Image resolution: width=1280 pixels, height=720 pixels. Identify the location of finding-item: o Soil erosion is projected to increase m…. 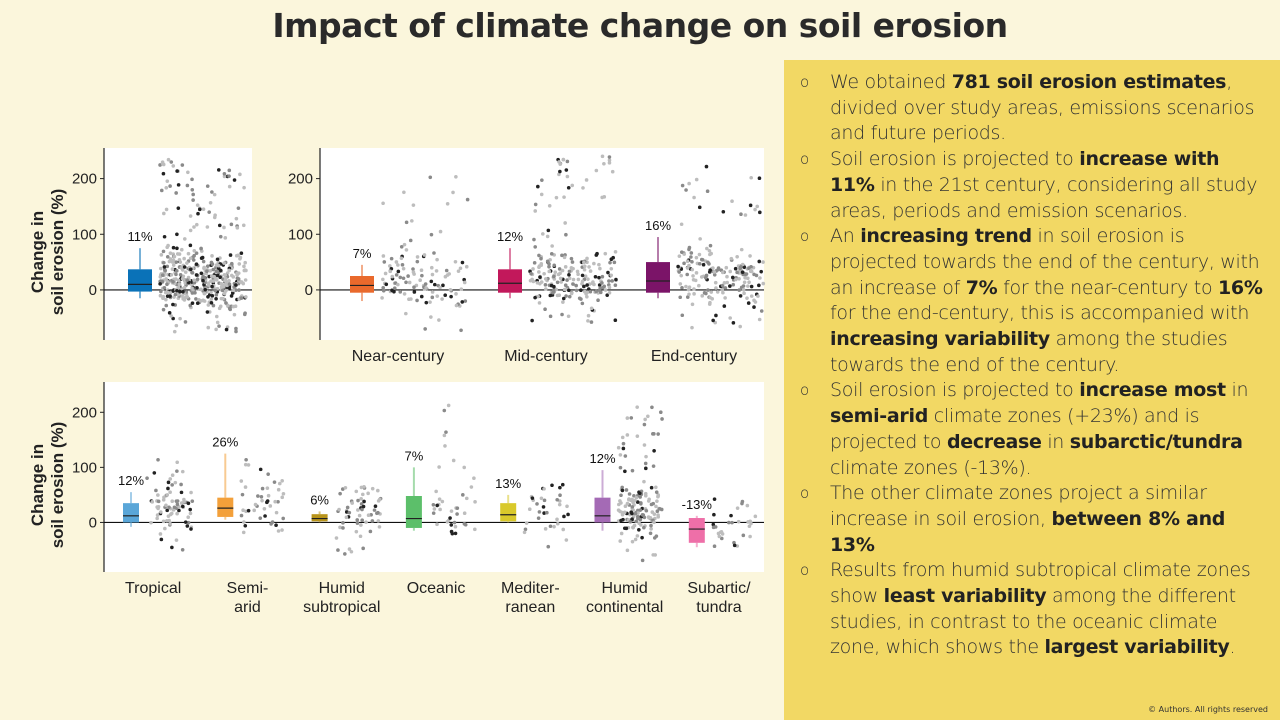
(1033, 429).